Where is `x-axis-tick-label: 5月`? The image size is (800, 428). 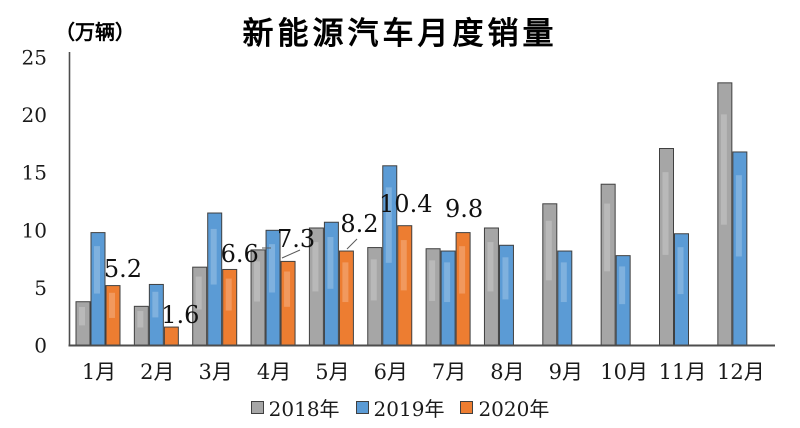 x-axis-tick-label: 5月 is located at coordinates (332, 372).